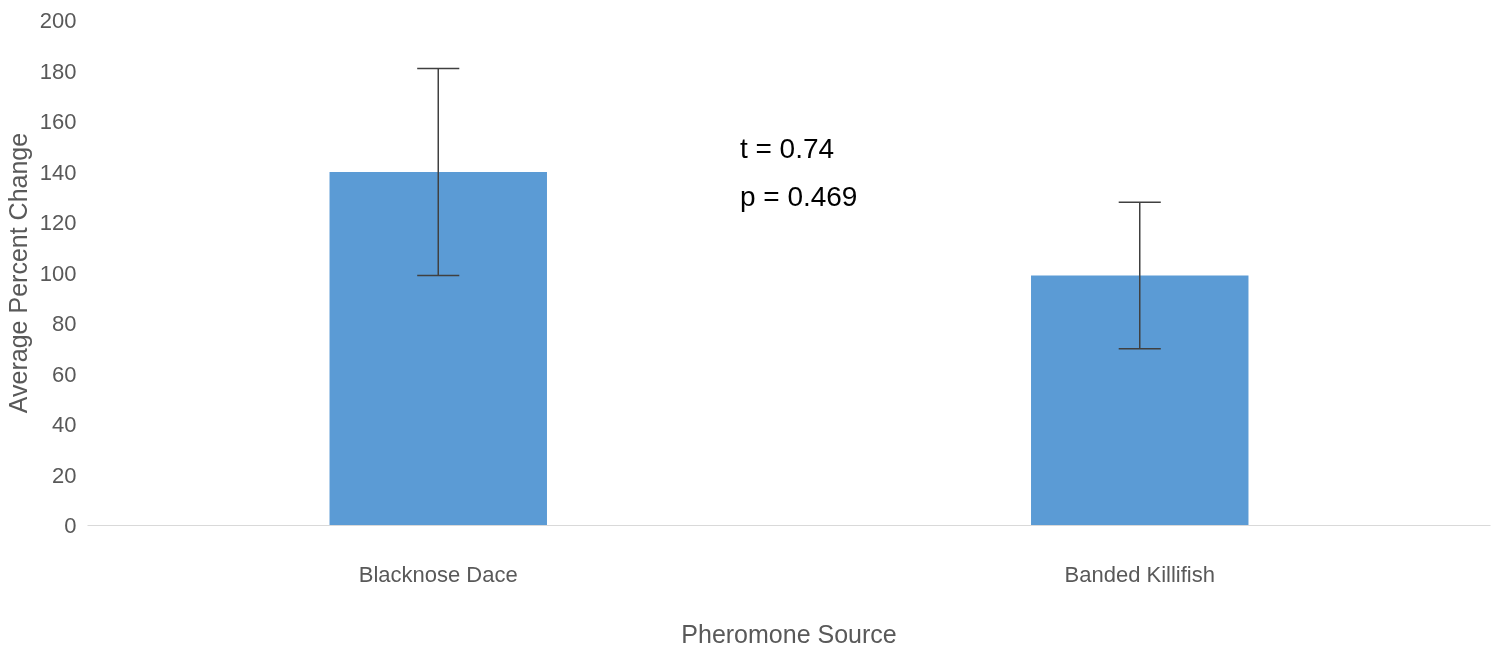 This screenshot has height=661, width=1509. What do you see at coordinates (438, 574) in the screenshot?
I see `x-tick-label: Blacknose Dace` at bounding box center [438, 574].